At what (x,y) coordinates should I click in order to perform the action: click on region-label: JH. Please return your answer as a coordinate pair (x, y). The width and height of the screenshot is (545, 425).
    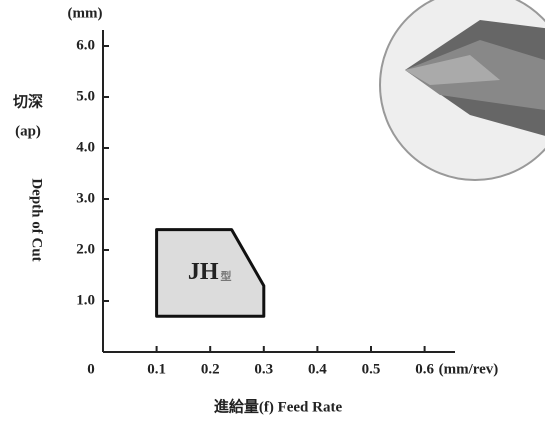
    Looking at the image, I should click on (203, 272).